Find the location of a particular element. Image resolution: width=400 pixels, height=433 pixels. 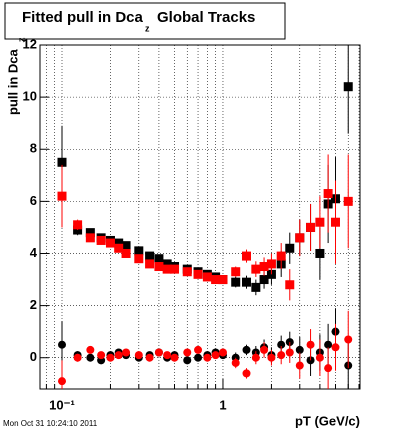

footer: Mon Oct 31 10:24:10 2011 is located at coordinates (50, 423).